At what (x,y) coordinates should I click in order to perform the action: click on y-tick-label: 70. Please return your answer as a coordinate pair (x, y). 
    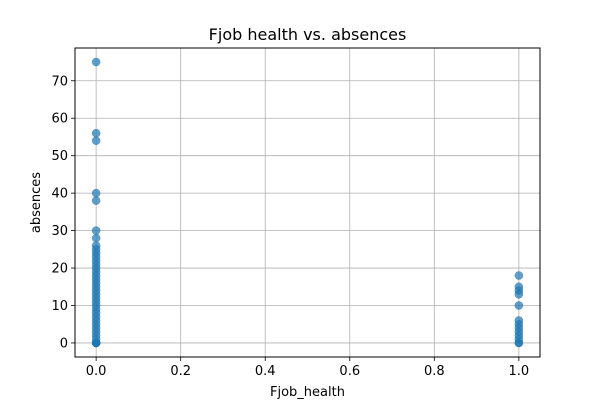
    Looking at the image, I should click on (59, 81).